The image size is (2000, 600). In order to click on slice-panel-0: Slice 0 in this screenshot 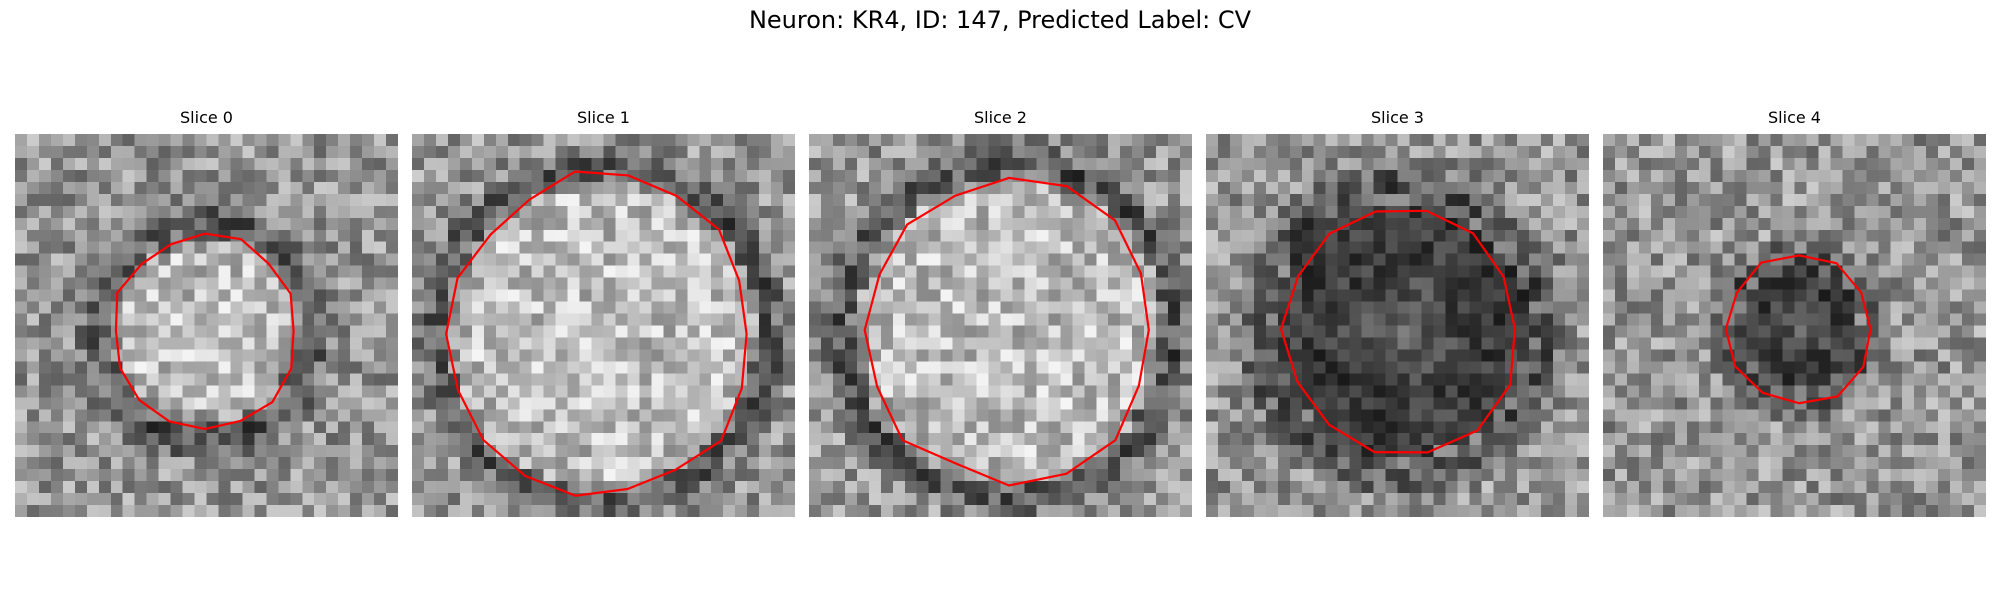, I will do `click(206, 312)`.